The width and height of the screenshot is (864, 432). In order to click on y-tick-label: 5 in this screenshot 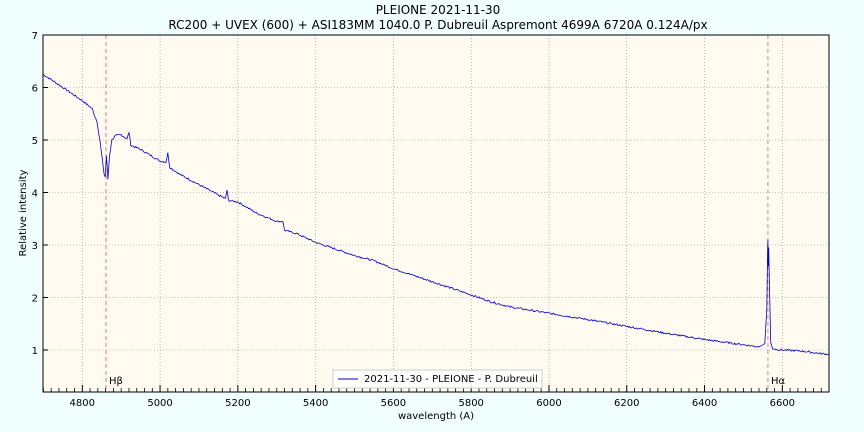, I will do `click(35, 141)`.